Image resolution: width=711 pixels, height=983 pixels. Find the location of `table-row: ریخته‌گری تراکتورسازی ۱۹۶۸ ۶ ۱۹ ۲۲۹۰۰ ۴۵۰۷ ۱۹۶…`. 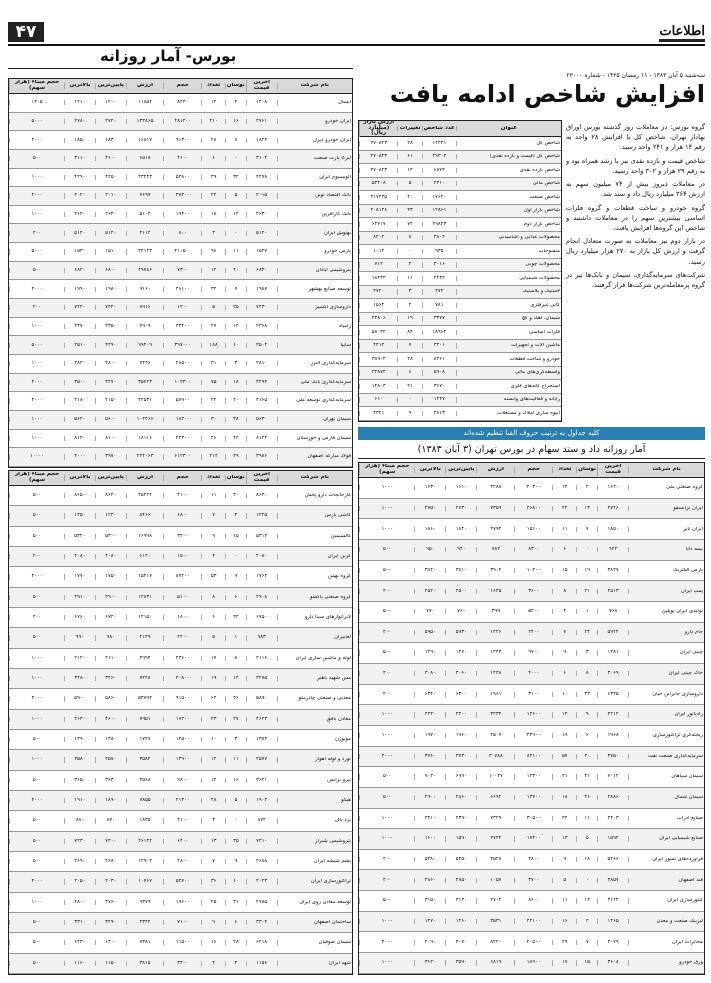

table-row: ریخته‌گری تراکتورسازی ۱۹۶۸ ۶ ۱۹ ۲۲۹۰۰ ۴۵۰۷ ۱۹۶… is located at coordinates (531, 736).